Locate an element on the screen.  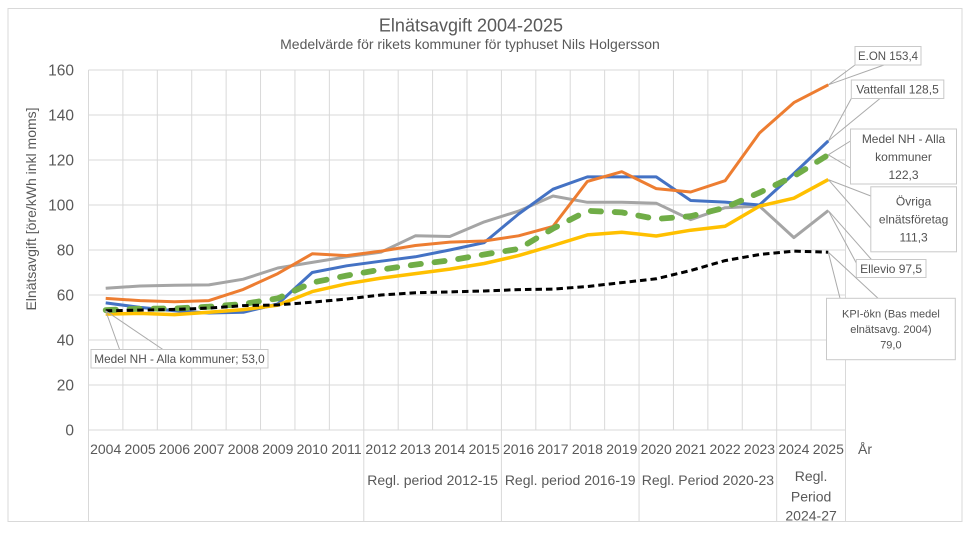
svg-text: 100 is located at coordinates (61, 206).